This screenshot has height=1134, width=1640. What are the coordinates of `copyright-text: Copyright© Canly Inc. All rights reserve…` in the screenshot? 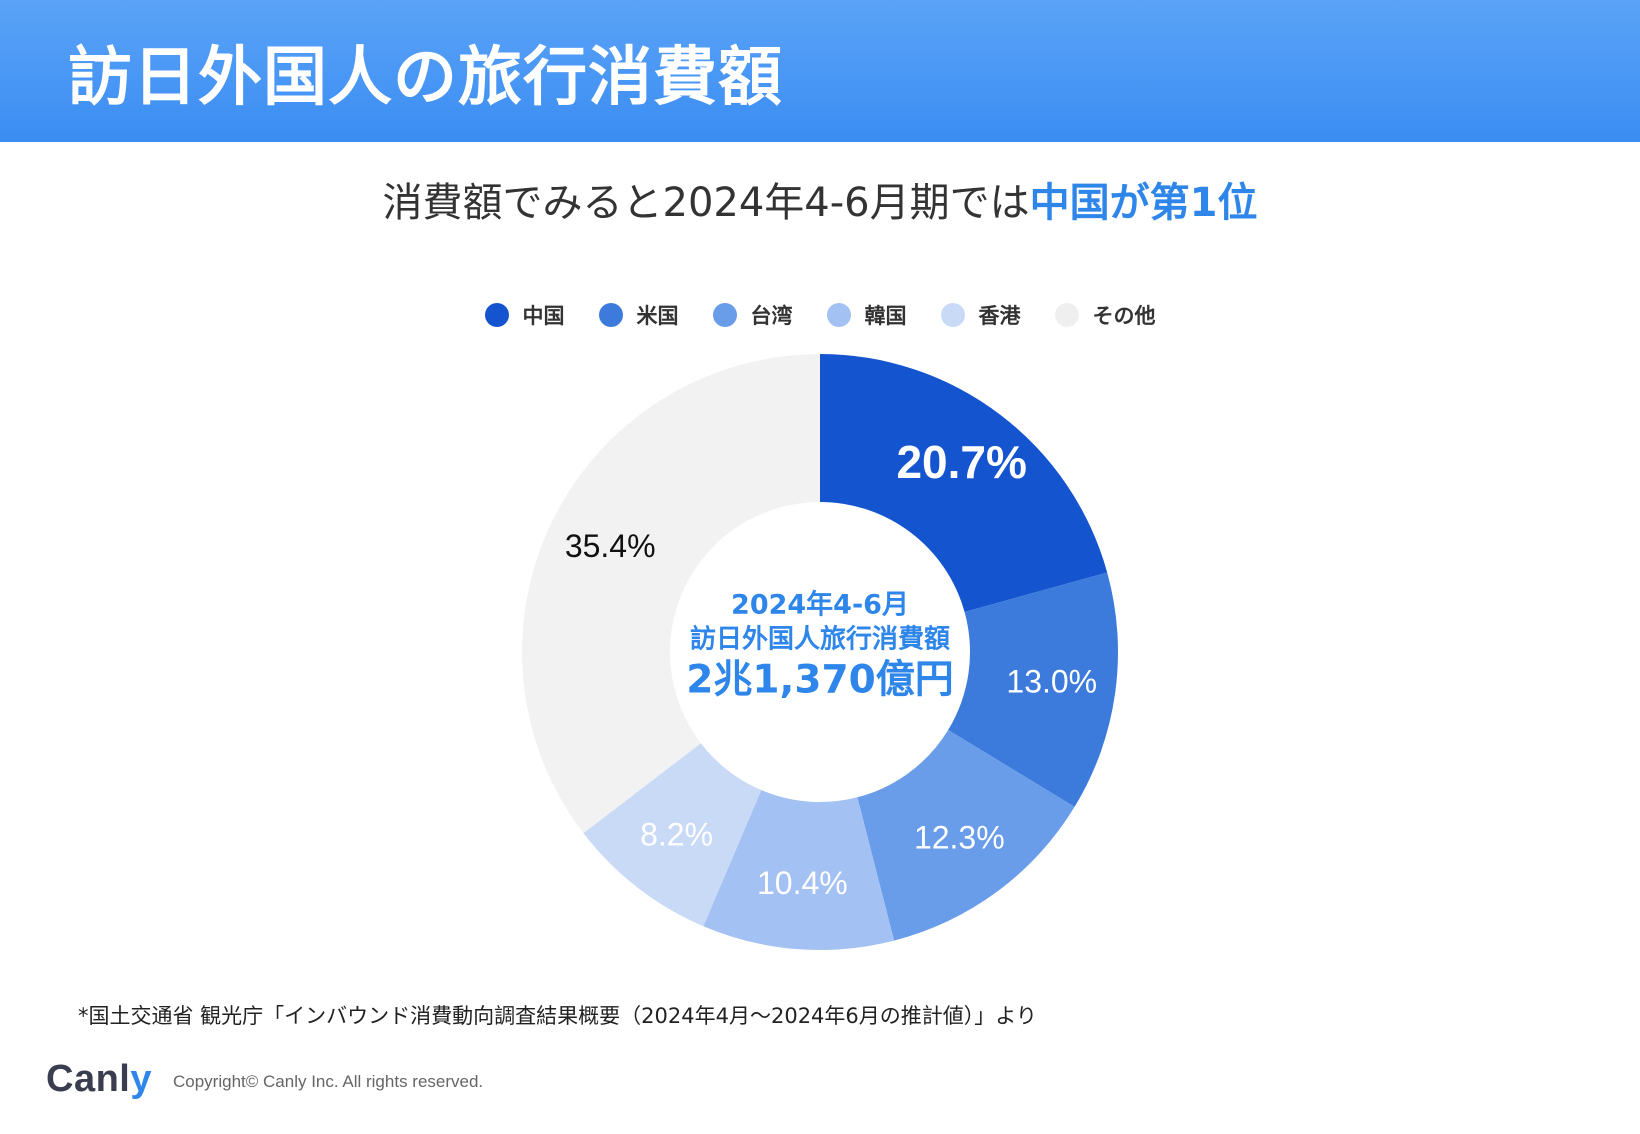 It's located at (328, 1081).